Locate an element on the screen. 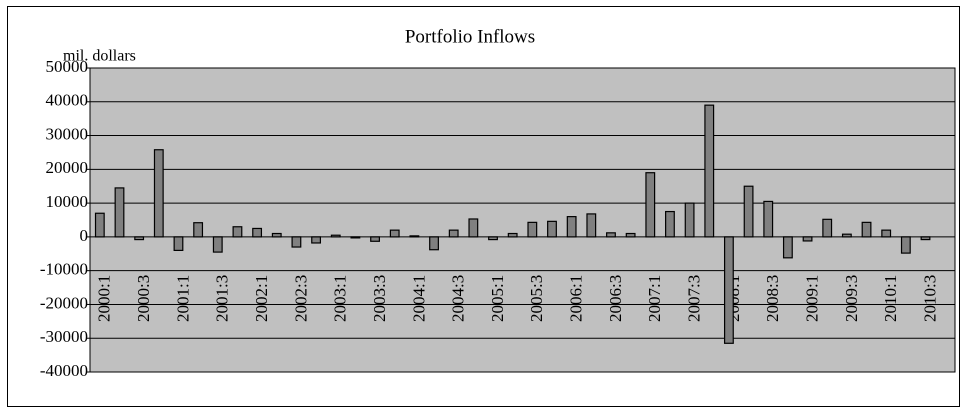  x-tick-label: 2000:1 is located at coordinates (104, 298).